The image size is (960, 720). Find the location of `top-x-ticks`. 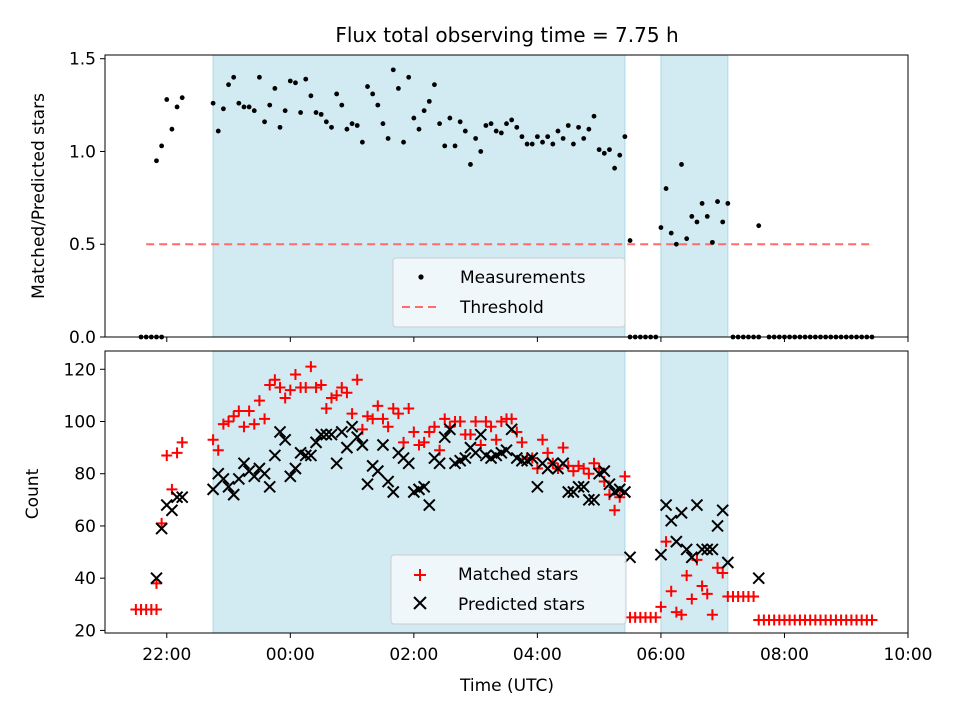

top-x-ticks is located at coordinates (537, 339).